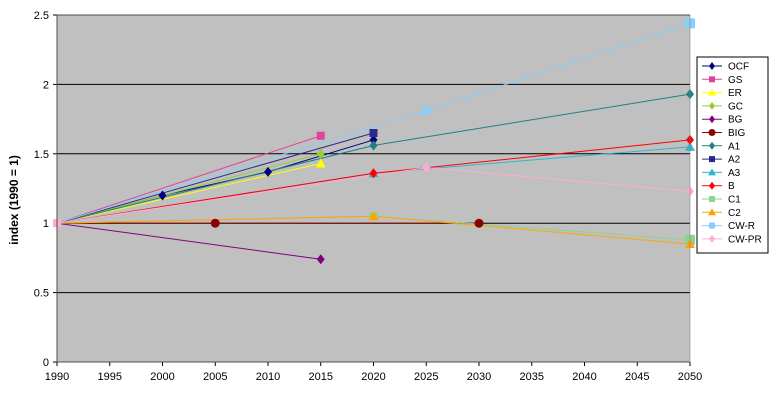 This screenshot has height=406, width=775. I want to click on legend: OCF GS ER GC BG BIG A1 A2 A3 B C1 C2 CW-R CW-PR, so click(732, 155).